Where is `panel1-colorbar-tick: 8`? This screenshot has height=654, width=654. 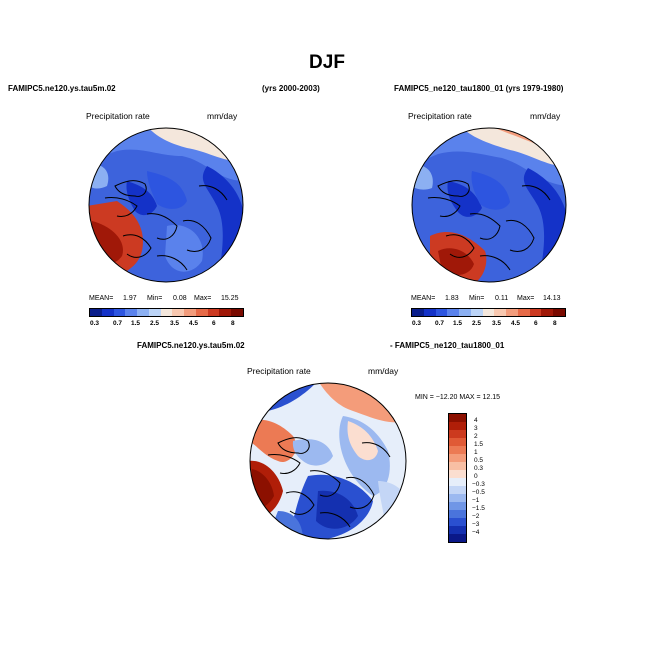
panel1-colorbar-tick: 8 is located at coordinates (233, 323).